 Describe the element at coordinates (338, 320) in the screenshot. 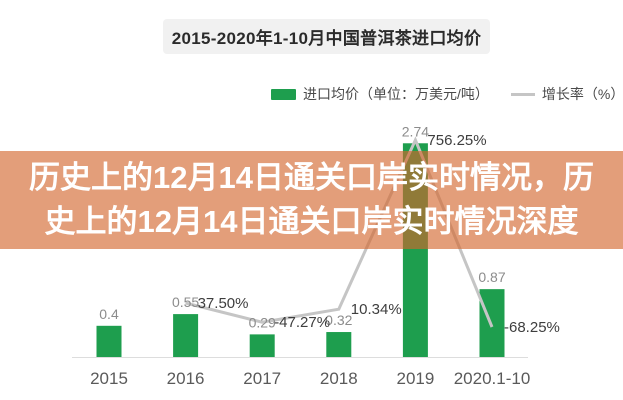

I see `bar-value-label: 0.32` at that location.